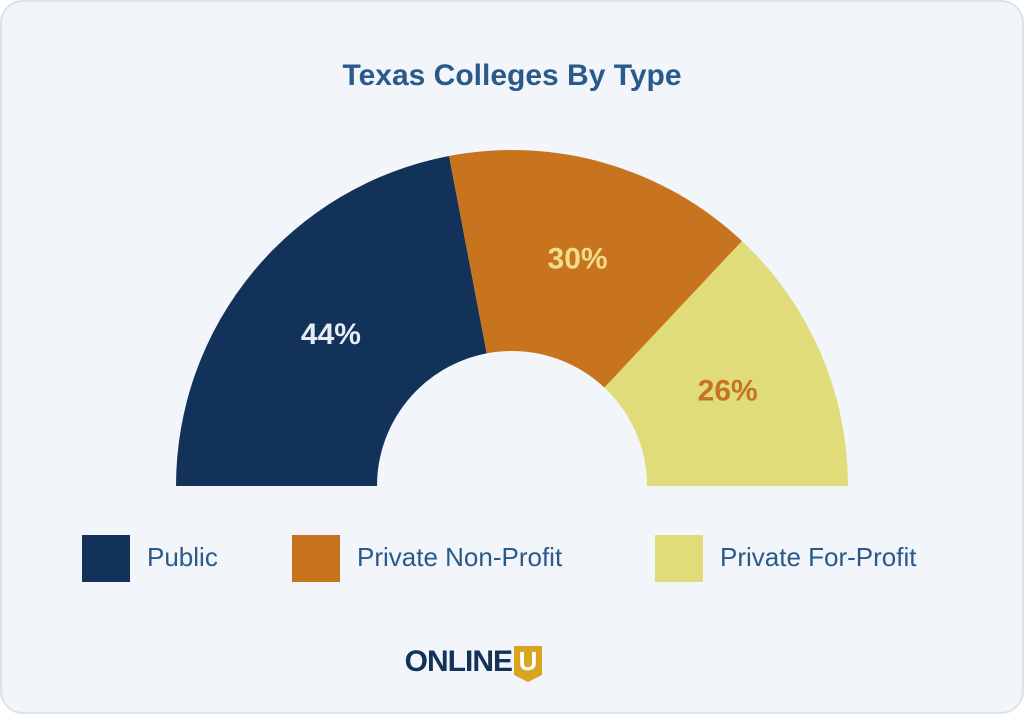 The height and width of the screenshot is (714, 1024). Describe the element at coordinates (818, 557) in the screenshot. I see `legend-label: Private For-Profit` at that location.